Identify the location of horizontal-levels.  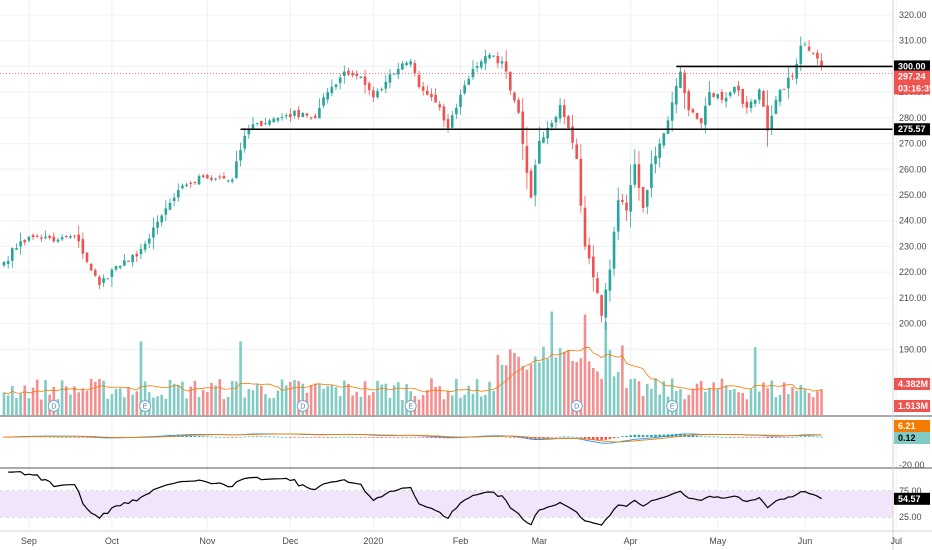
(566, 98).